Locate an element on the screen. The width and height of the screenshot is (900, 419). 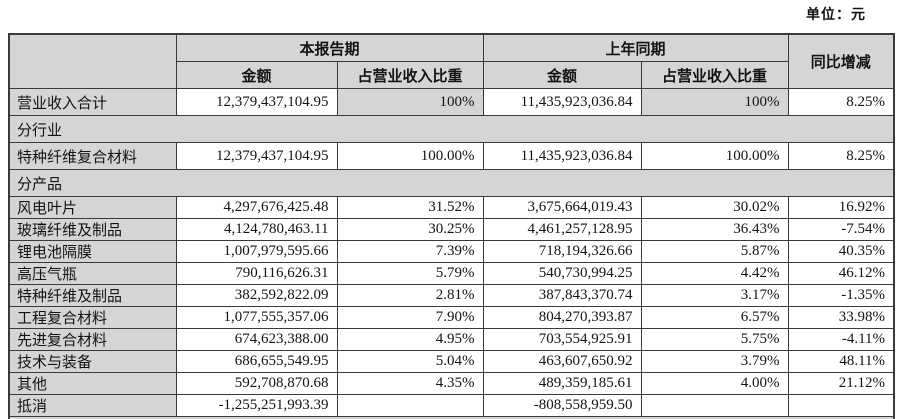
amount-prior-cell: -808,558,959.50 is located at coordinates (562, 405).